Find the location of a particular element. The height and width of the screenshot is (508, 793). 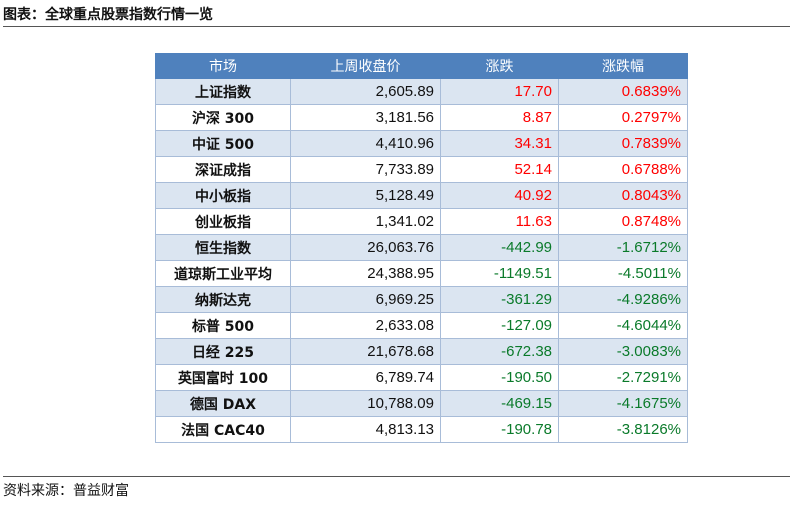

close-cell: 24,388.95 is located at coordinates (365, 273).